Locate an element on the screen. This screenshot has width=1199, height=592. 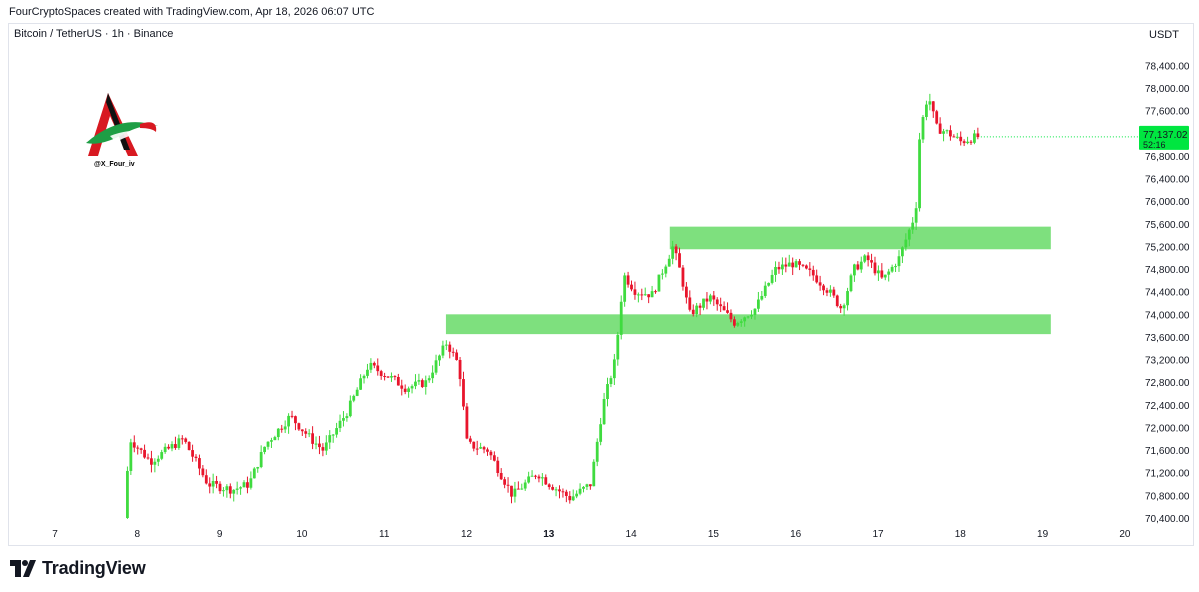
y-tick-label: 77,600.00 is located at coordinates (1167, 112).